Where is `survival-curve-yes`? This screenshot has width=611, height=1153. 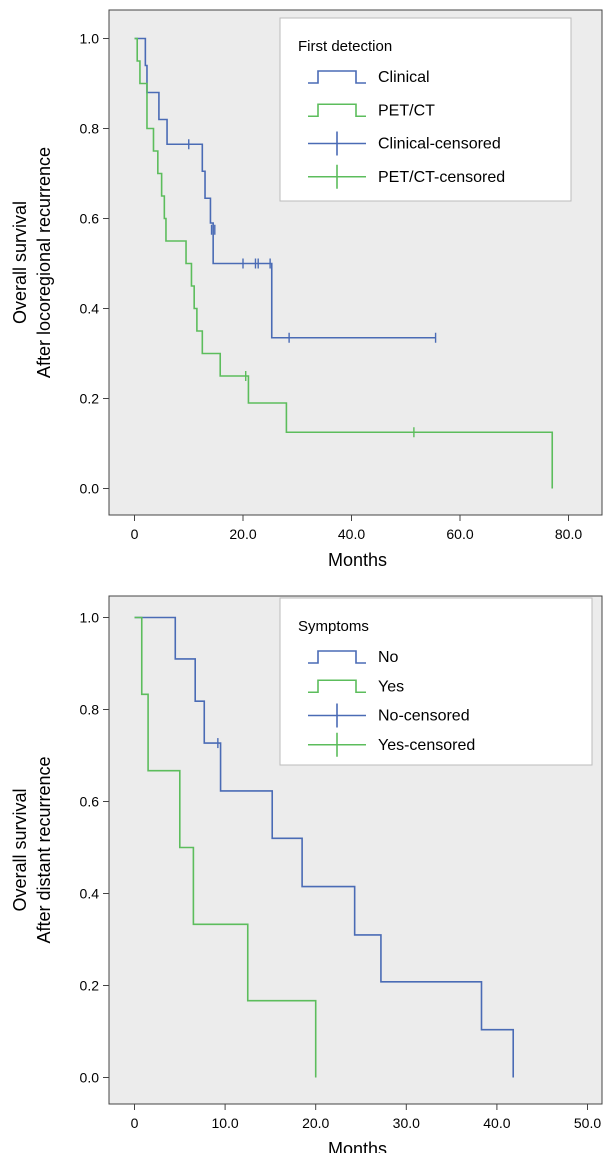
survival-curve-yes is located at coordinates (225, 847).